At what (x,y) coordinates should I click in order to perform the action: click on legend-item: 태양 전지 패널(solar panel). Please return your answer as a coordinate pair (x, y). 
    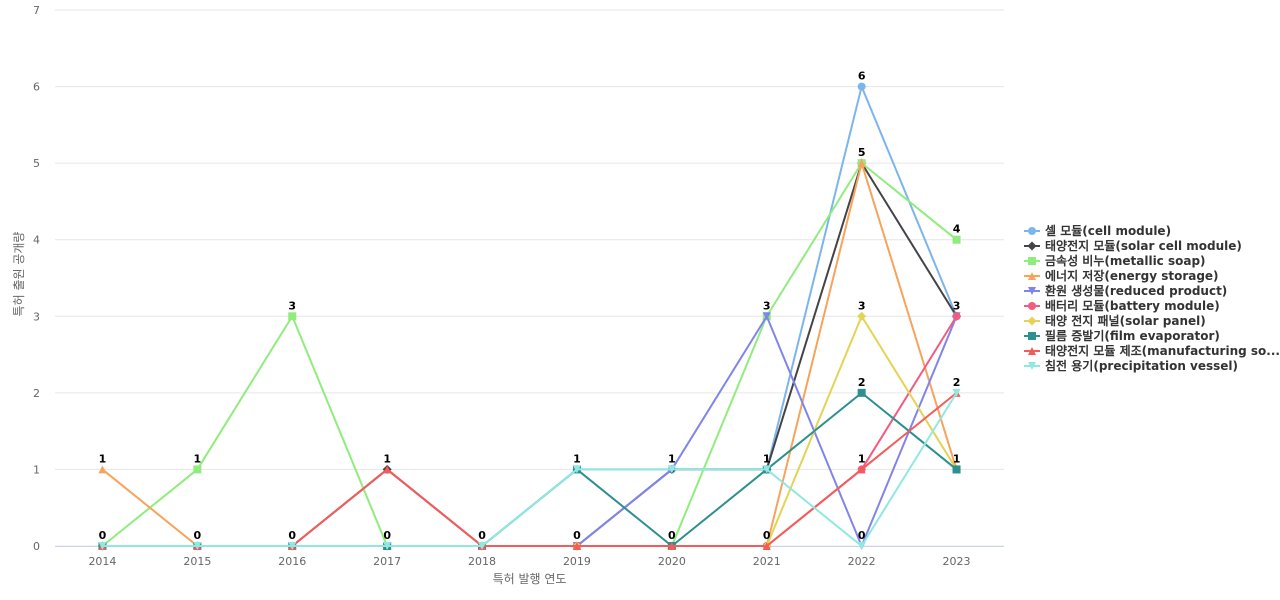
    Looking at the image, I should click on (1115, 320).